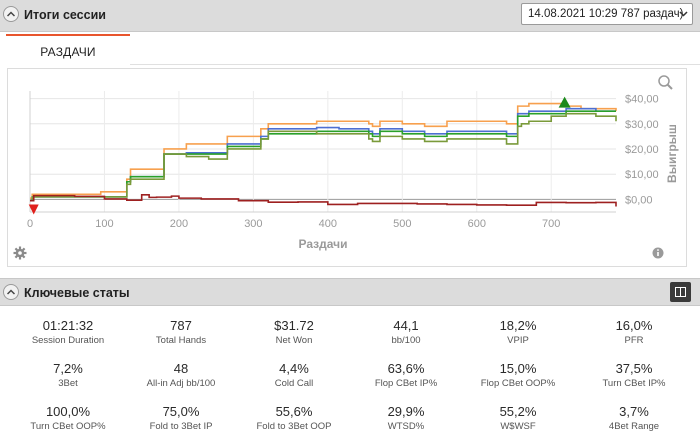 The height and width of the screenshot is (442, 700). I want to click on stat-item: 7,2% 3Bet, so click(68, 375).